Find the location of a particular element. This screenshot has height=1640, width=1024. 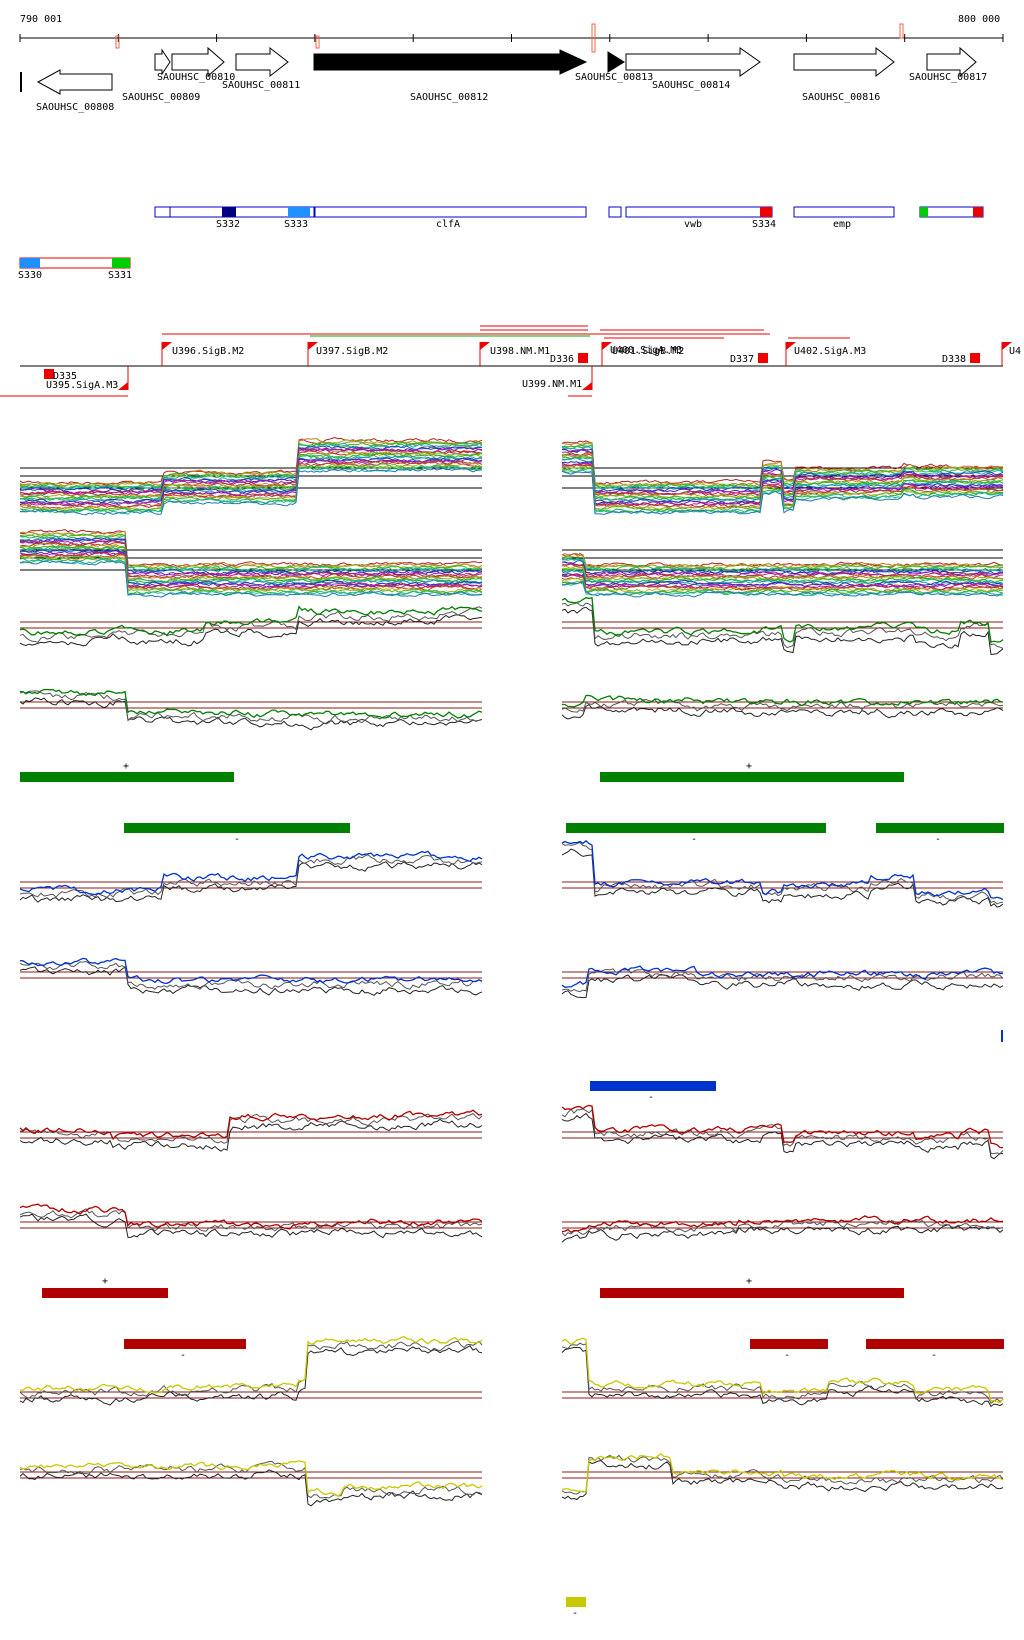

gene-label: SAOUHSC_00812 is located at coordinates (449, 97).